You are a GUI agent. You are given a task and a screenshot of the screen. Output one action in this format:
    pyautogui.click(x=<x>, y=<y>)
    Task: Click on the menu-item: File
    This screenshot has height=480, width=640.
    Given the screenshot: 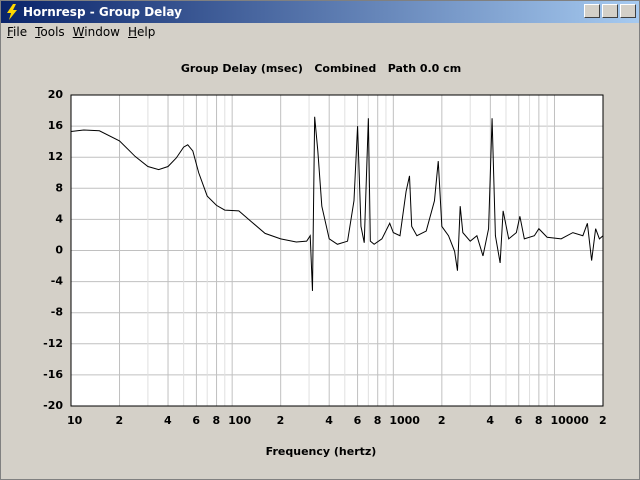 What is the action you would take?
    pyautogui.click(x=17, y=32)
    